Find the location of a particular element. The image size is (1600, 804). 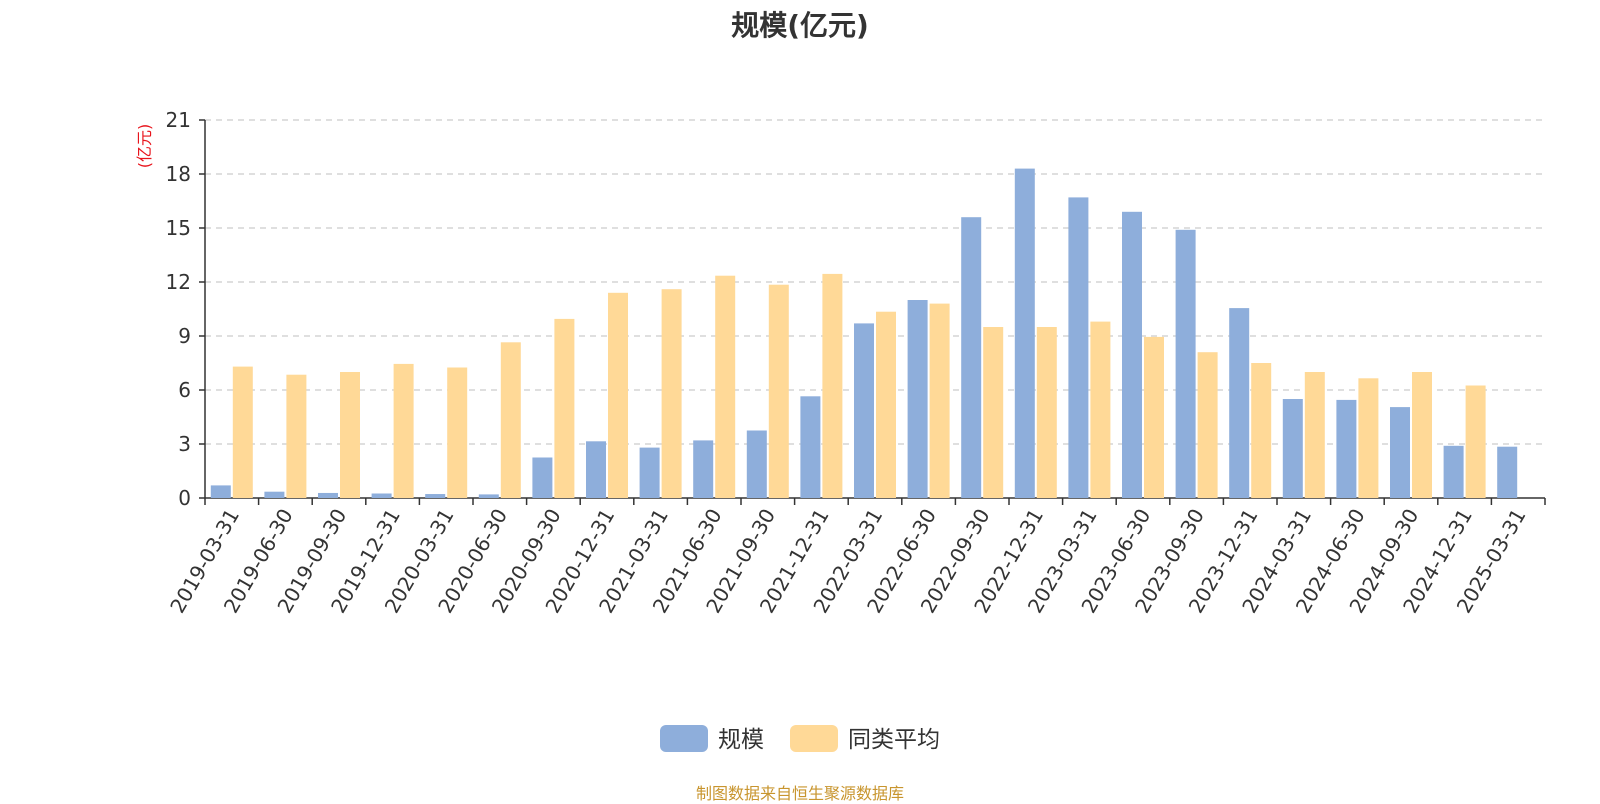

legend-label: 同类平均 is located at coordinates (894, 740).